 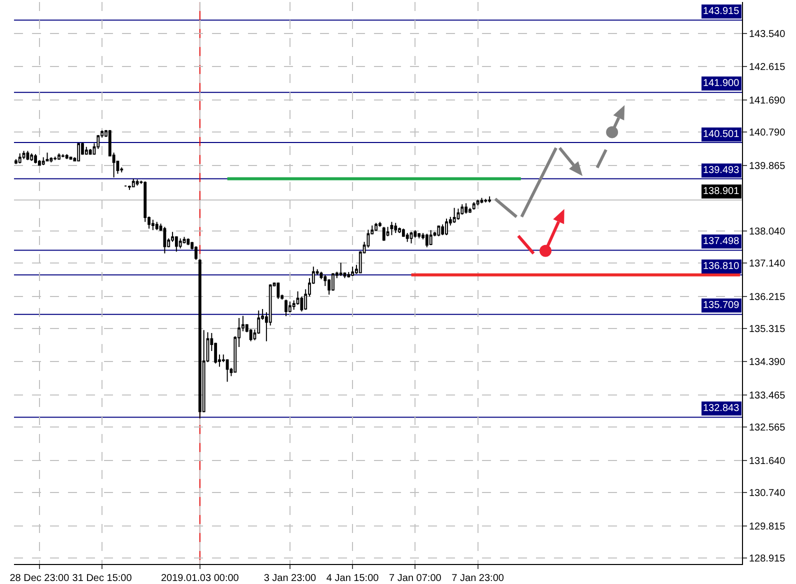 I want to click on y-tick-label: 132.565, so click(x=767, y=428).